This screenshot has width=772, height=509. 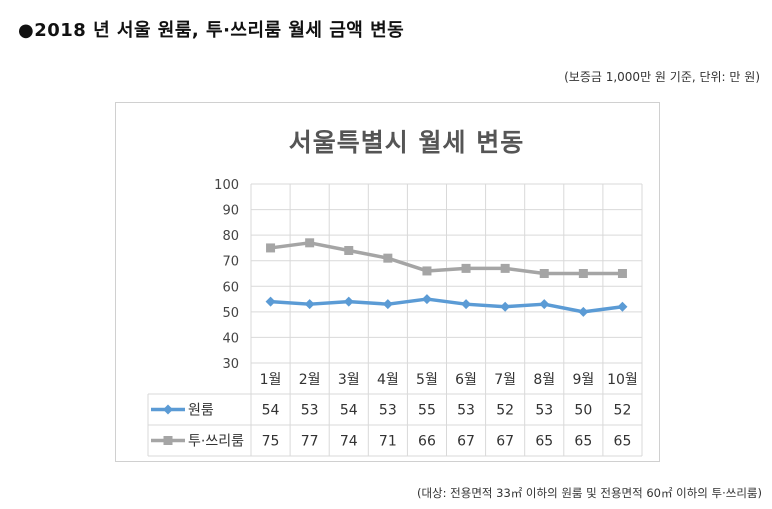 I want to click on table-value: 50, so click(x=583, y=411).